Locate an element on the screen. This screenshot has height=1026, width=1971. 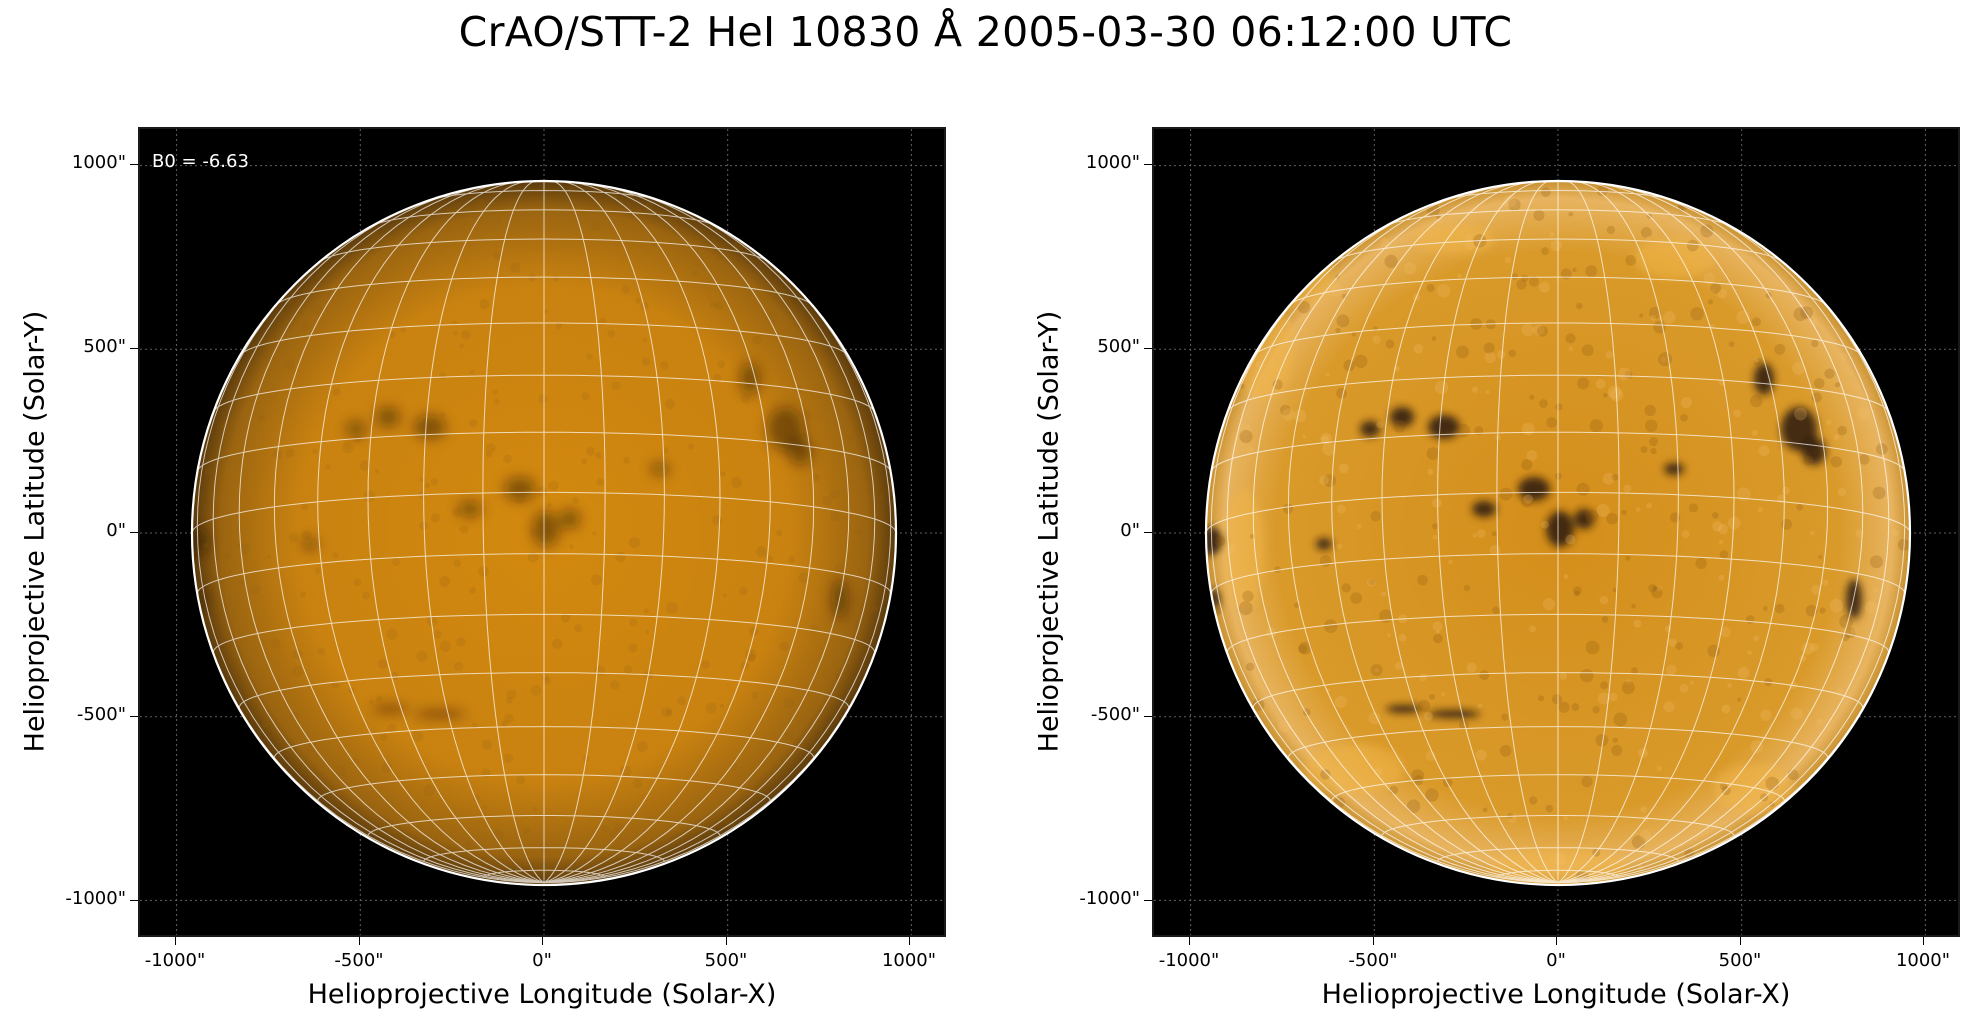
right-xlabel: Helioprojective Longitude (Solar-X) is located at coordinates (1556, 994).